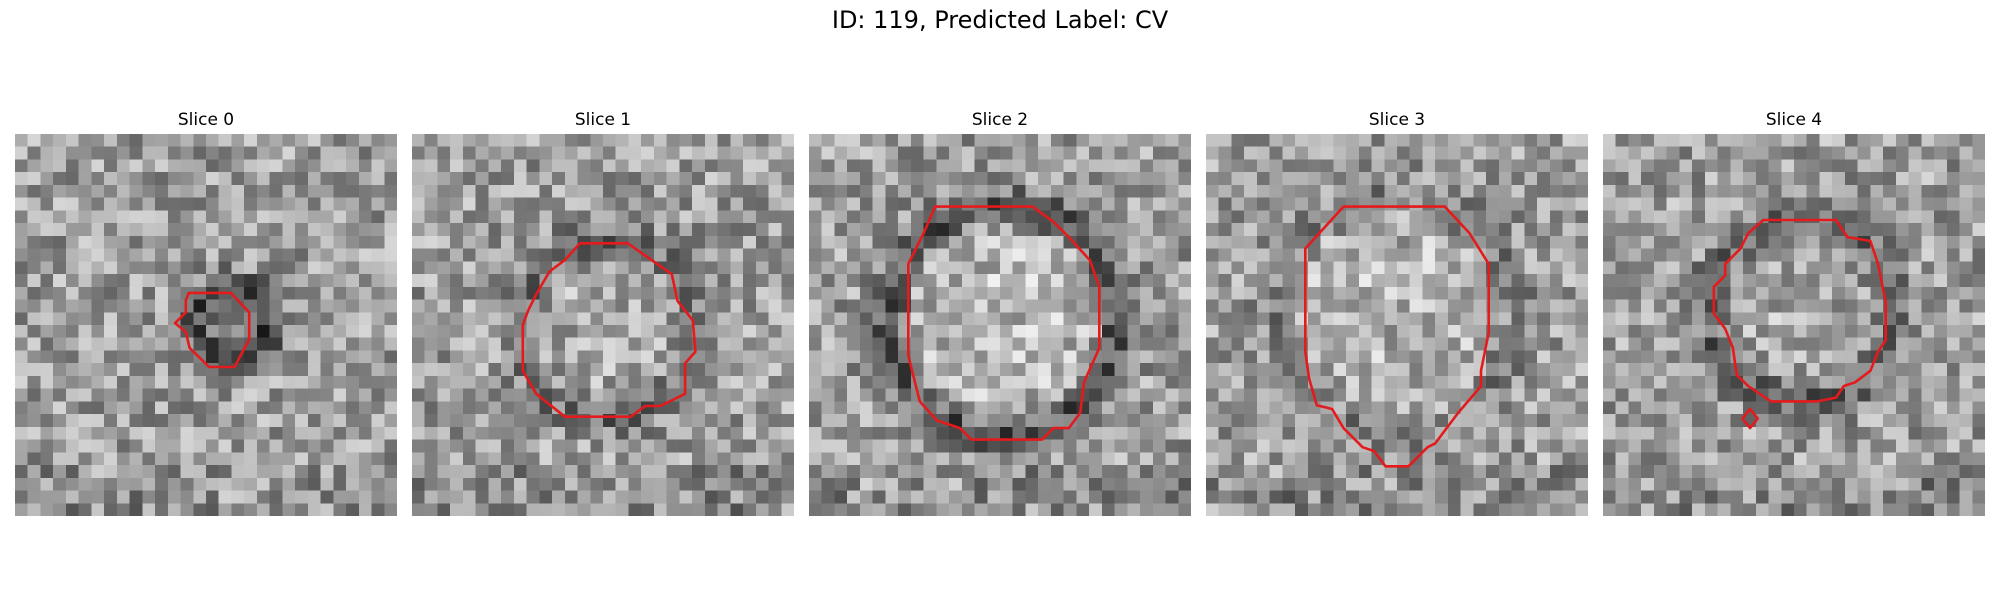  Describe the element at coordinates (603, 120) in the screenshot. I see `slice-title: Slice 1` at that location.